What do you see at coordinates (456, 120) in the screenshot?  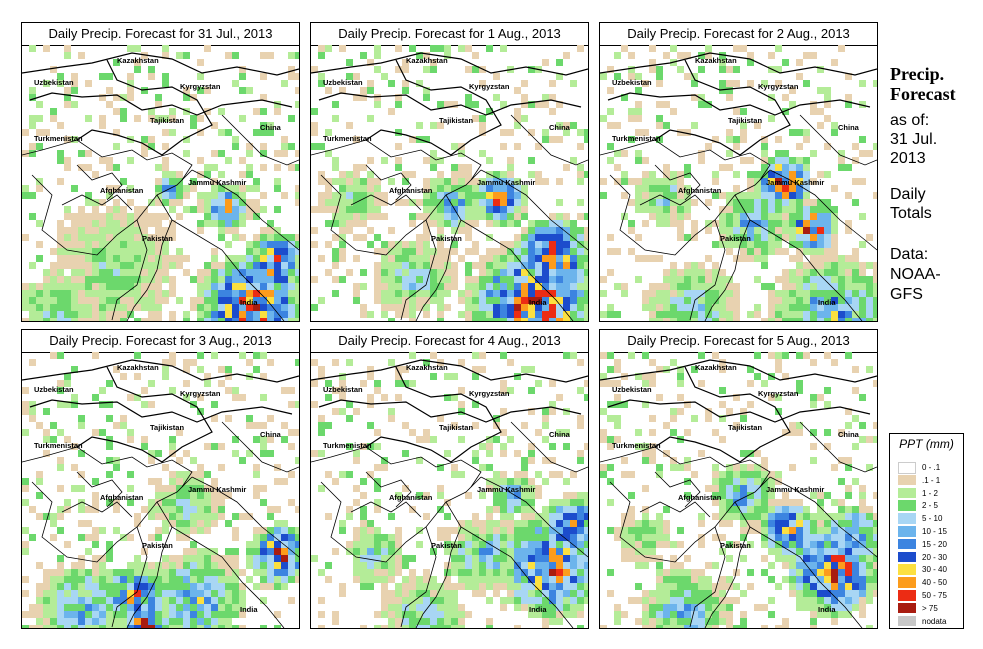 I see `map-label: Tajikistan` at bounding box center [456, 120].